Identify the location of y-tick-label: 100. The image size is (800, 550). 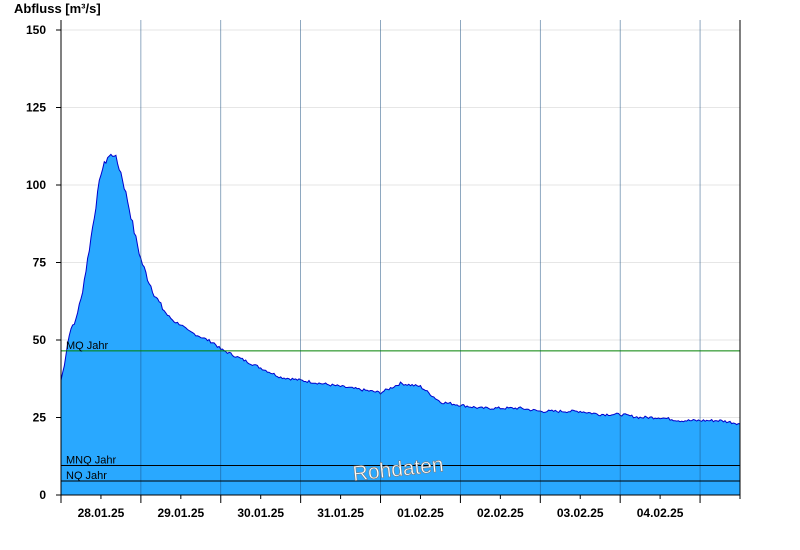
(36, 185).